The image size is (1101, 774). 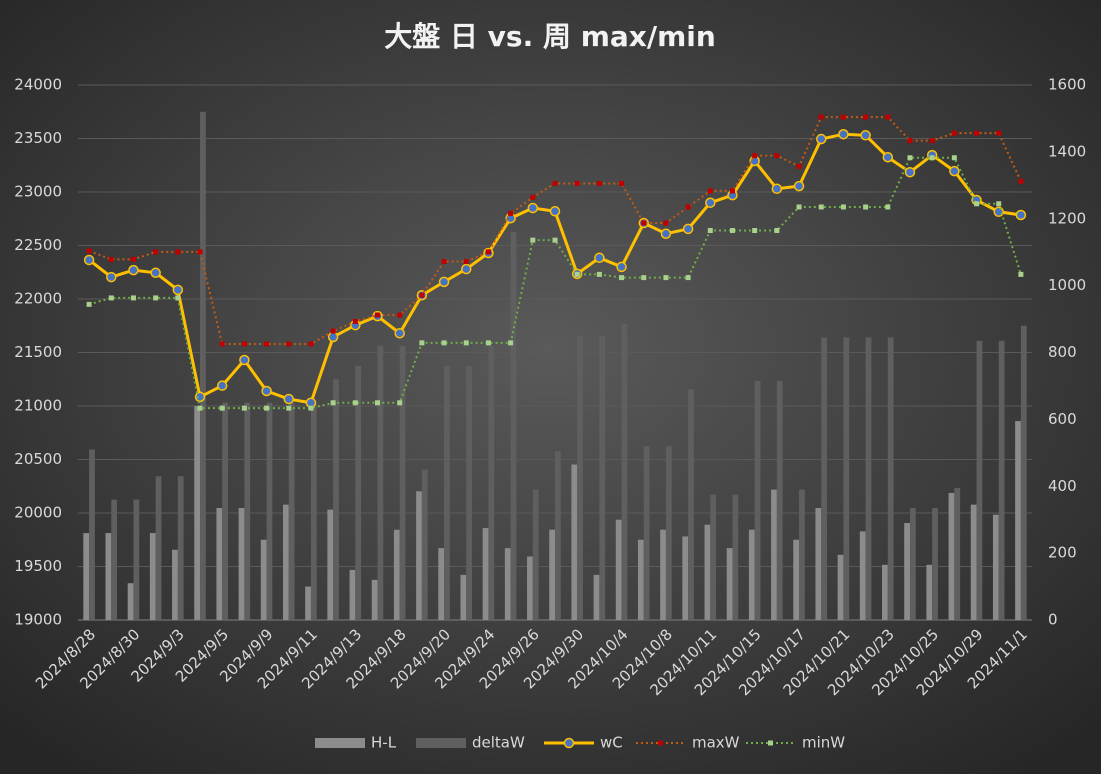 What do you see at coordinates (1067, 85) in the screenshot?
I see `y2-tick-label: 1600` at bounding box center [1067, 85].